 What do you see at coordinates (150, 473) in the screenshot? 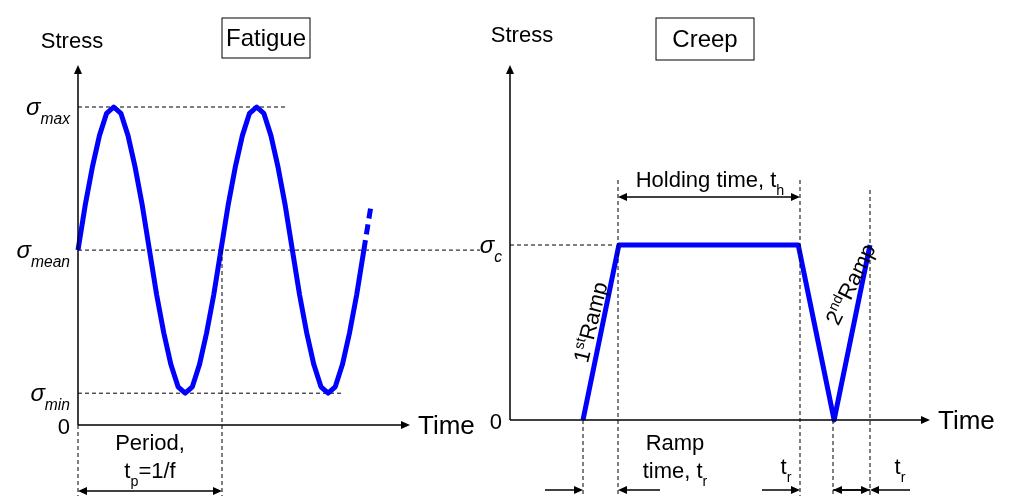
I see `text: t$_{p}$=1/f` at bounding box center [150, 473].